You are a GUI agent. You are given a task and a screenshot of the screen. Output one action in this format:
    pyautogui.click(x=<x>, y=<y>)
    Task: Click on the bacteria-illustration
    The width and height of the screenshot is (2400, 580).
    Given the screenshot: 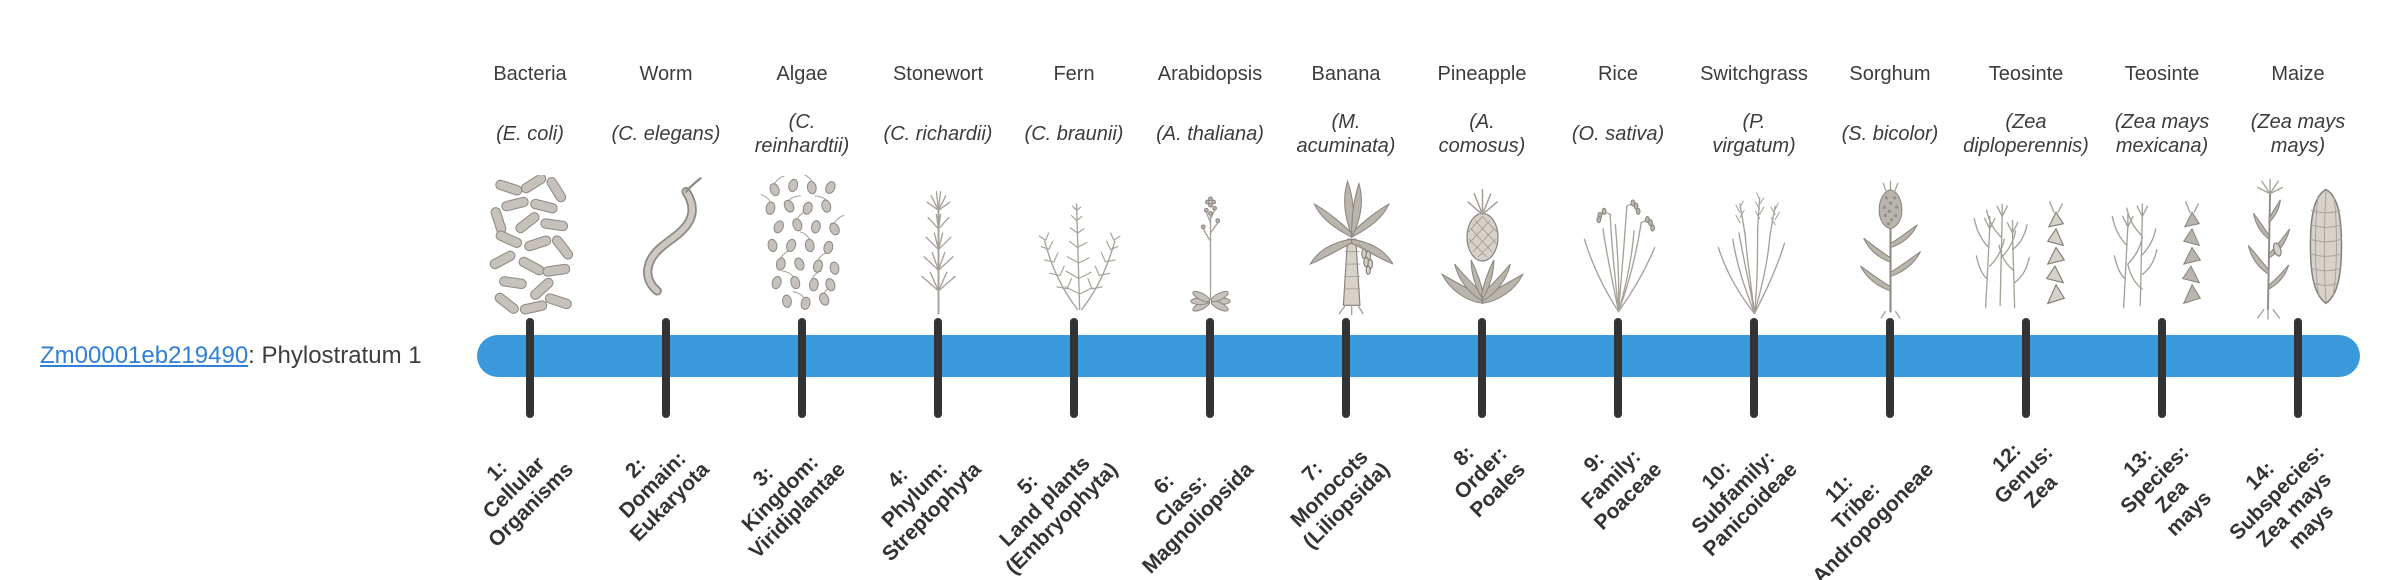 What is the action you would take?
    pyautogui.click(x=531, y=245)
    